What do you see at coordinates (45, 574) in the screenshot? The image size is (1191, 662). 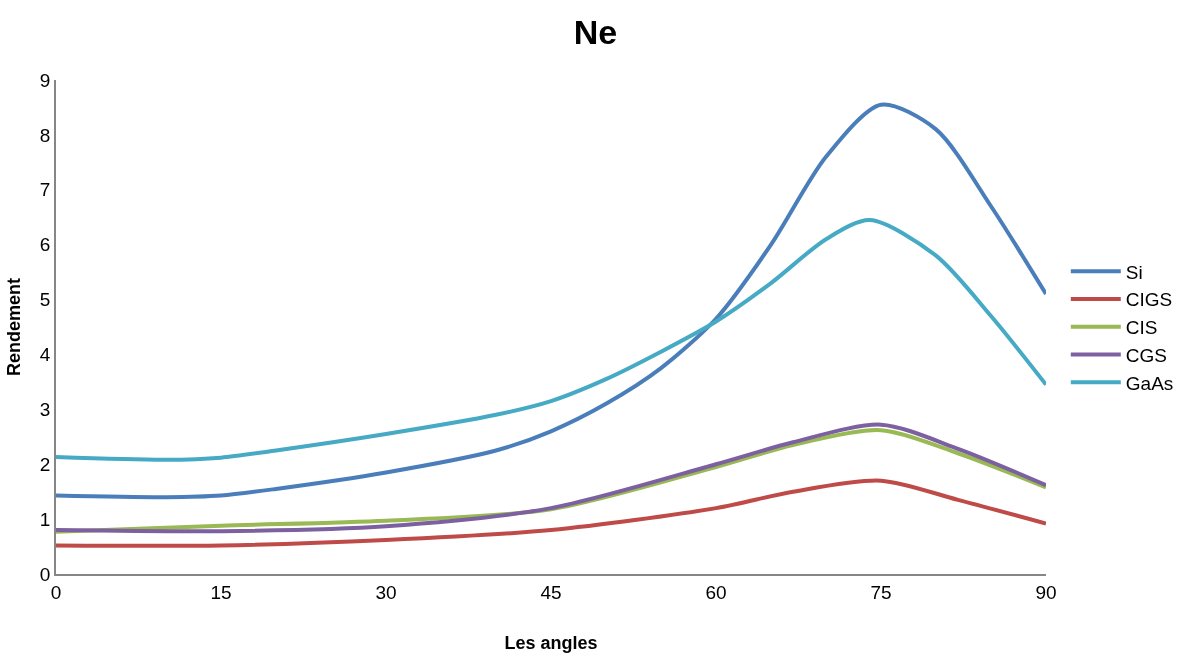 I see `y-tick-label: 0` at bounding box center [45, 574].